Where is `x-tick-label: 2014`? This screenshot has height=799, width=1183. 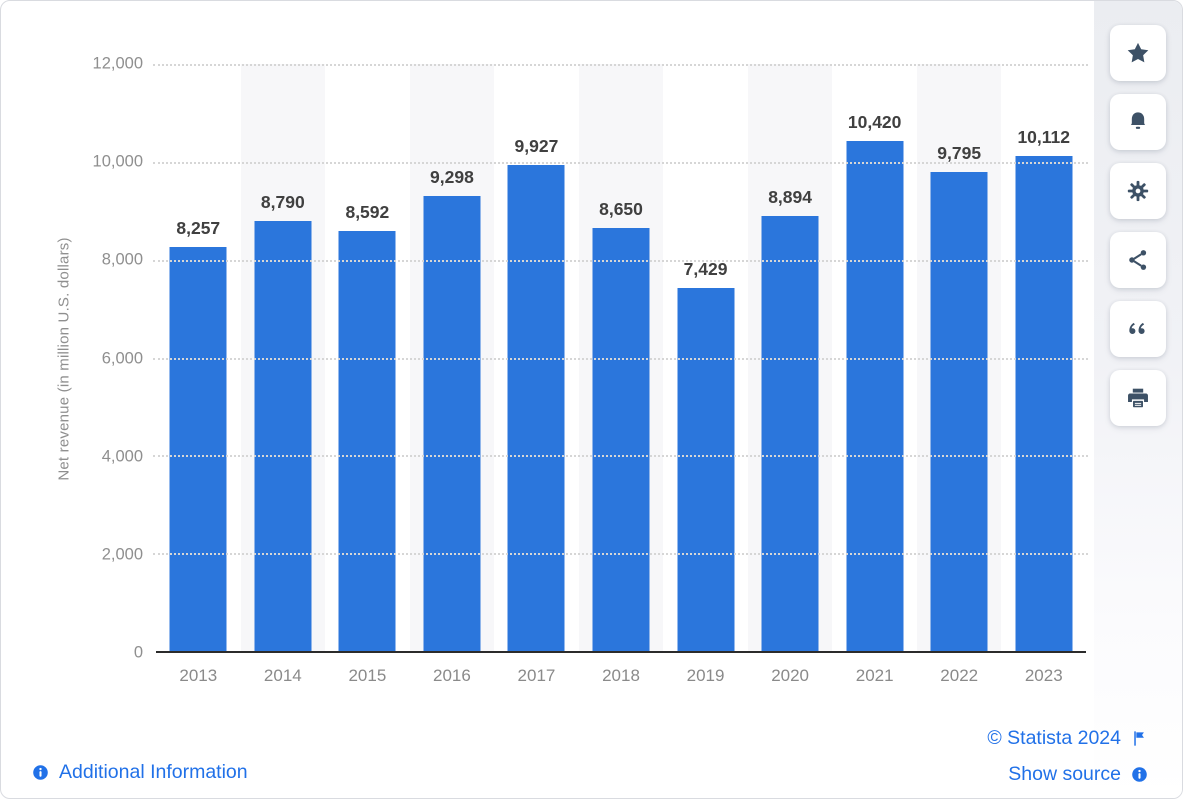 x-tick-label: 2014 is located at coordinates (282, 675).